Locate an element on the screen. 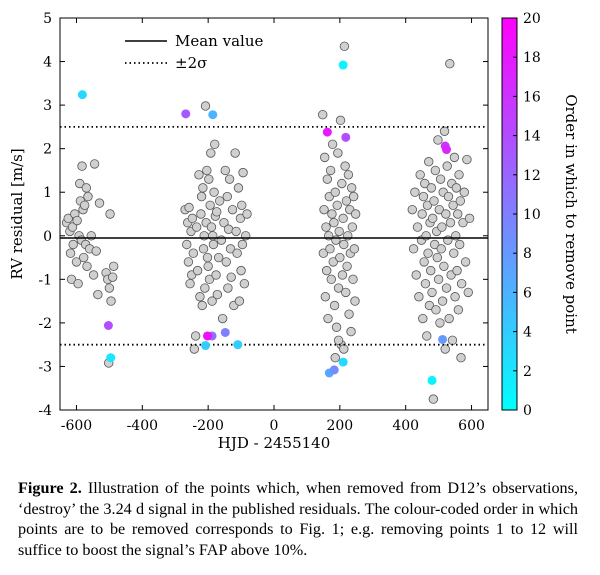 The image size is (600, 575). y-tick-label: 3 is located at coordinates (47, 106).